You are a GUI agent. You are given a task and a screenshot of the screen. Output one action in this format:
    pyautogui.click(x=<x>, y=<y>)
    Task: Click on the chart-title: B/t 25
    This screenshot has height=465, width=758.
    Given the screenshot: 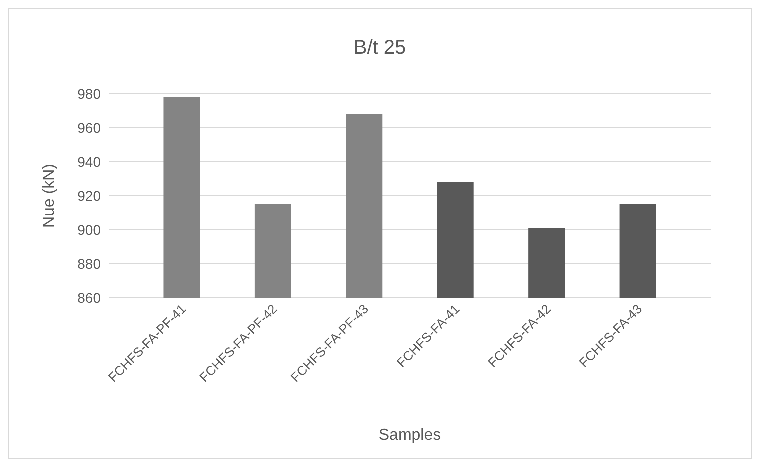 What is the action you would take?
    pyautogui.click(x=380, y=48)
    